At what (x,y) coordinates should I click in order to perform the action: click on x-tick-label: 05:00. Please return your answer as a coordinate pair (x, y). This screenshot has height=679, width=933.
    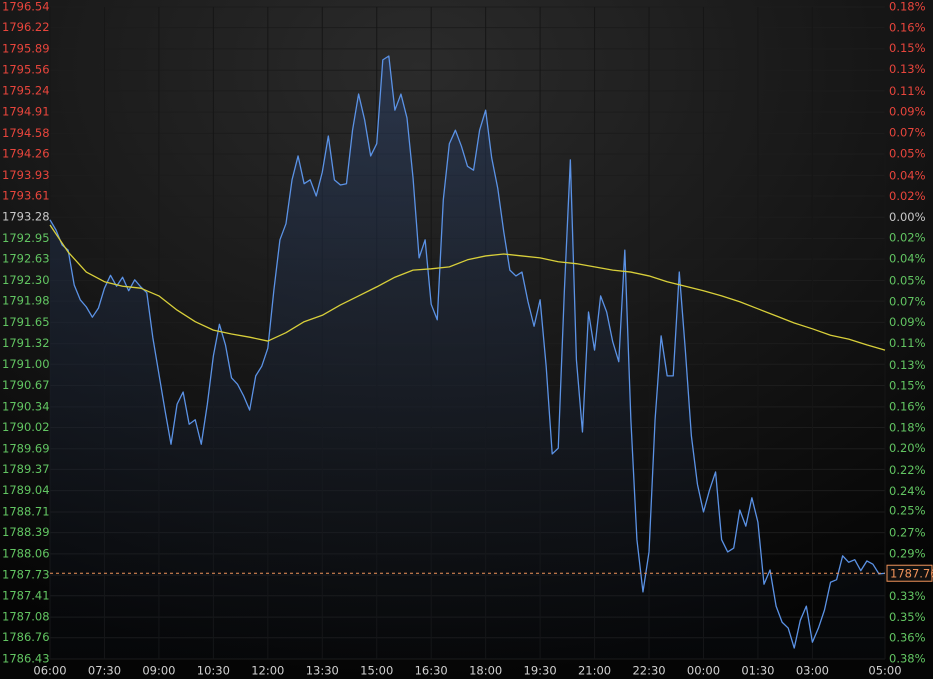
    Looking at the image, I should click on (884, 671).